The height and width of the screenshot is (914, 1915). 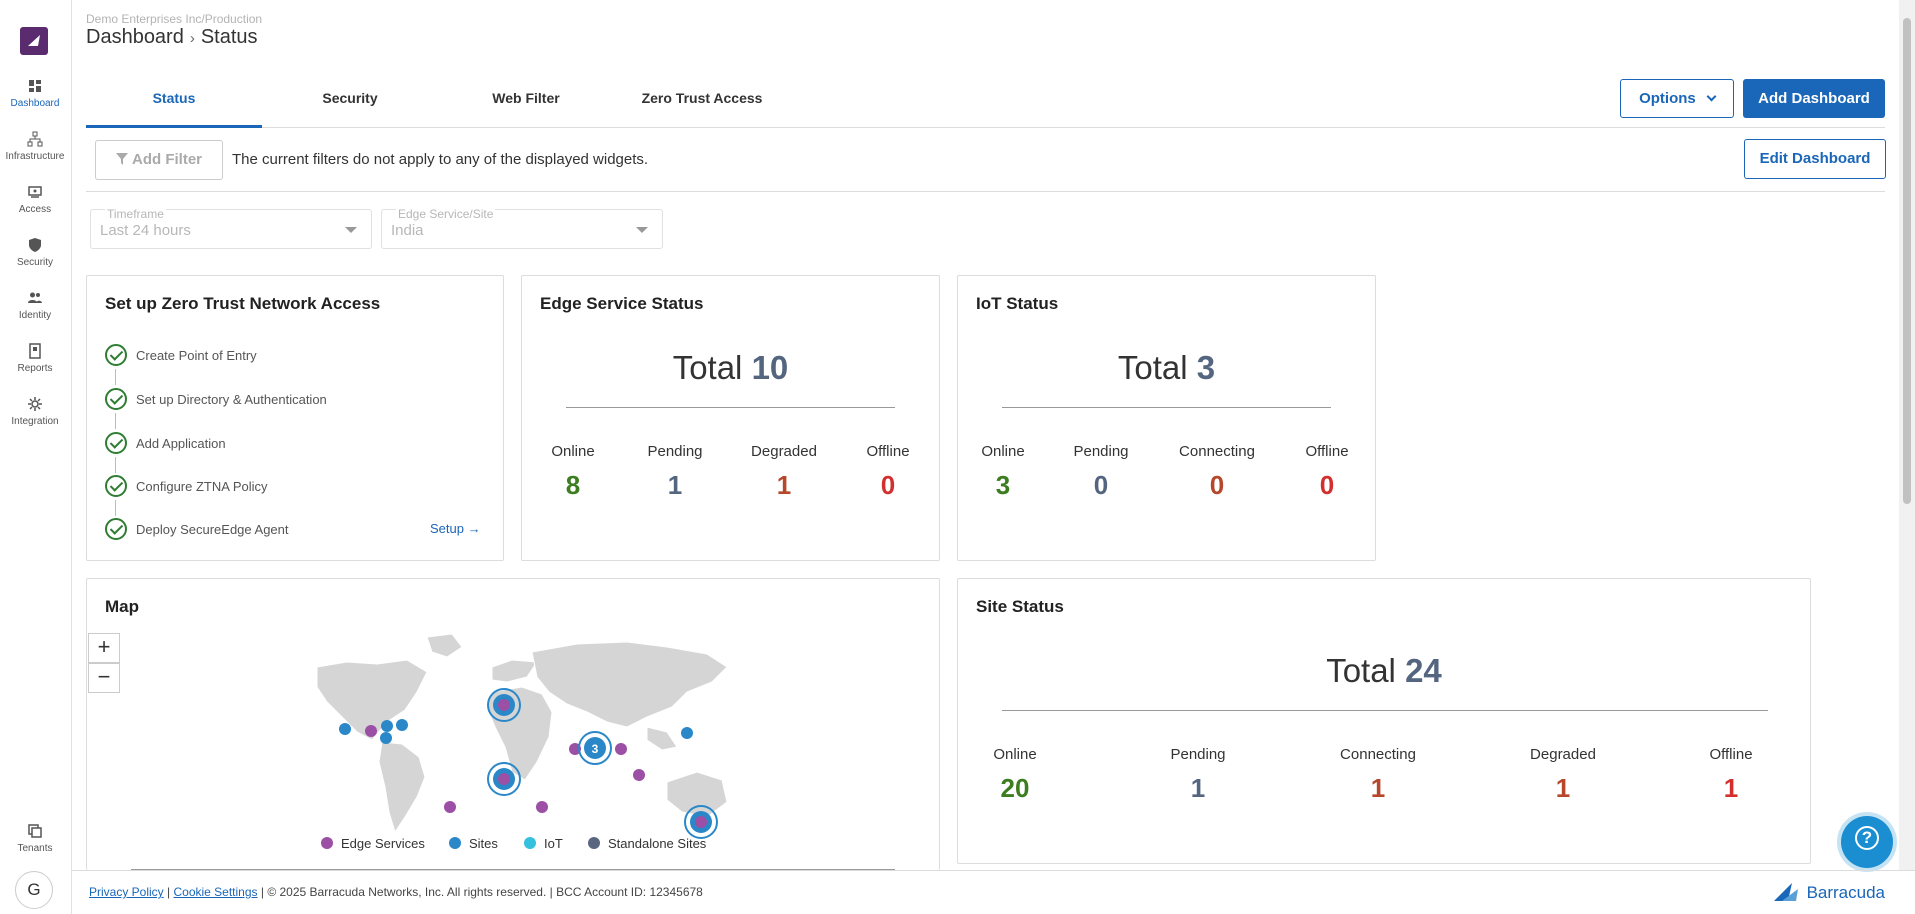 What do you see at coordinates (34, 890) in the screenshot?
I see `avatar: G` at bounding box center [34, 890].